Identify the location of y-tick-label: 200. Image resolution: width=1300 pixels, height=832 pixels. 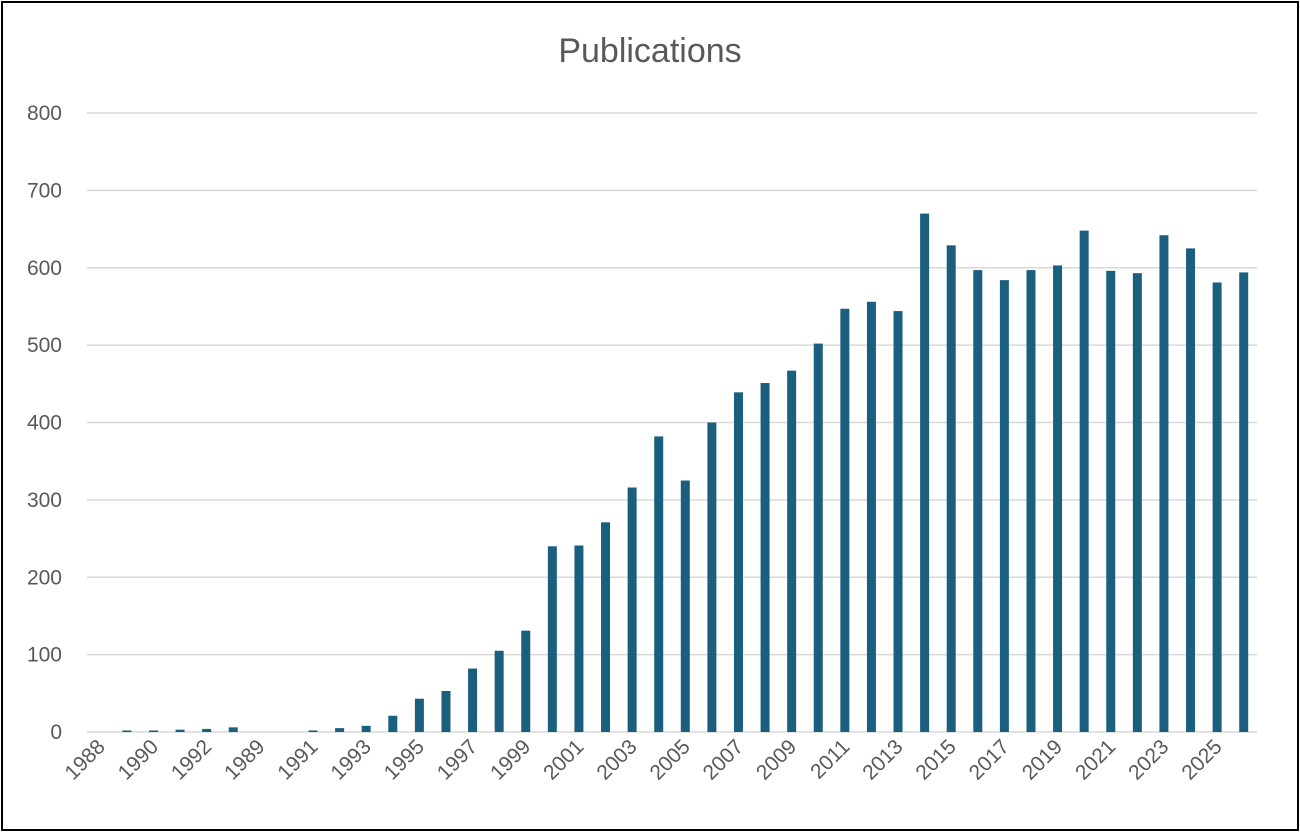
(44, 577).